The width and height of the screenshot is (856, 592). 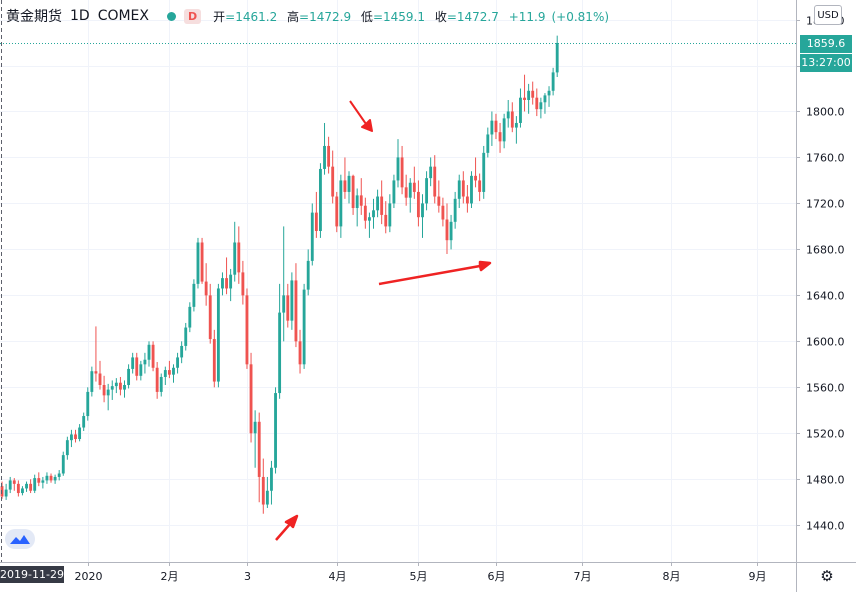 What do you see at coordinates (825, 526) in the screenshot?
I see `y-tick-label: 1440.0` at bounding box center [825, 526].